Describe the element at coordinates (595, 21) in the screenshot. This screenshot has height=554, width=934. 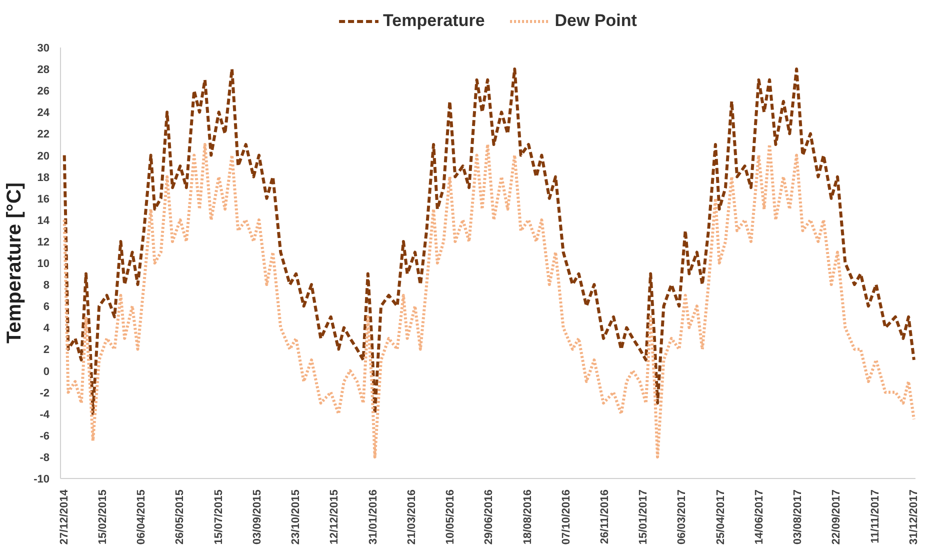
I see `legend-label: Dew Point` at that location.